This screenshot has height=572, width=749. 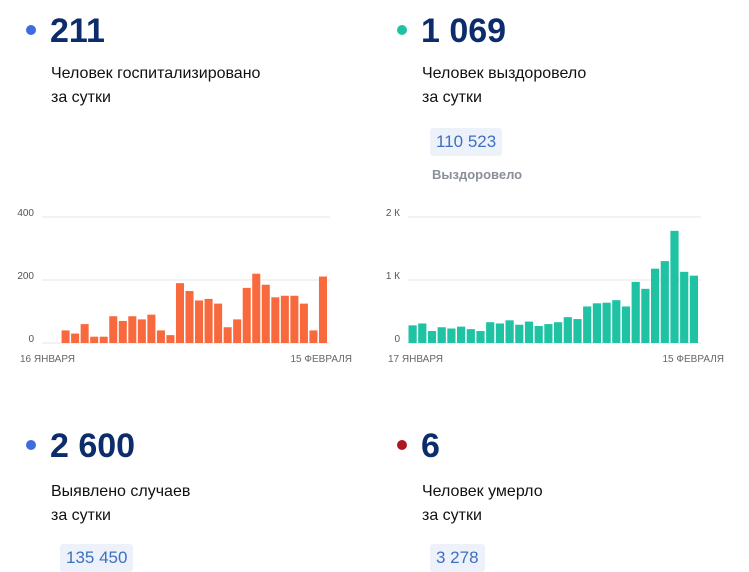 I want to click on hospitalized-line1: Человек госпитализировано, so click(x=156, y=73).